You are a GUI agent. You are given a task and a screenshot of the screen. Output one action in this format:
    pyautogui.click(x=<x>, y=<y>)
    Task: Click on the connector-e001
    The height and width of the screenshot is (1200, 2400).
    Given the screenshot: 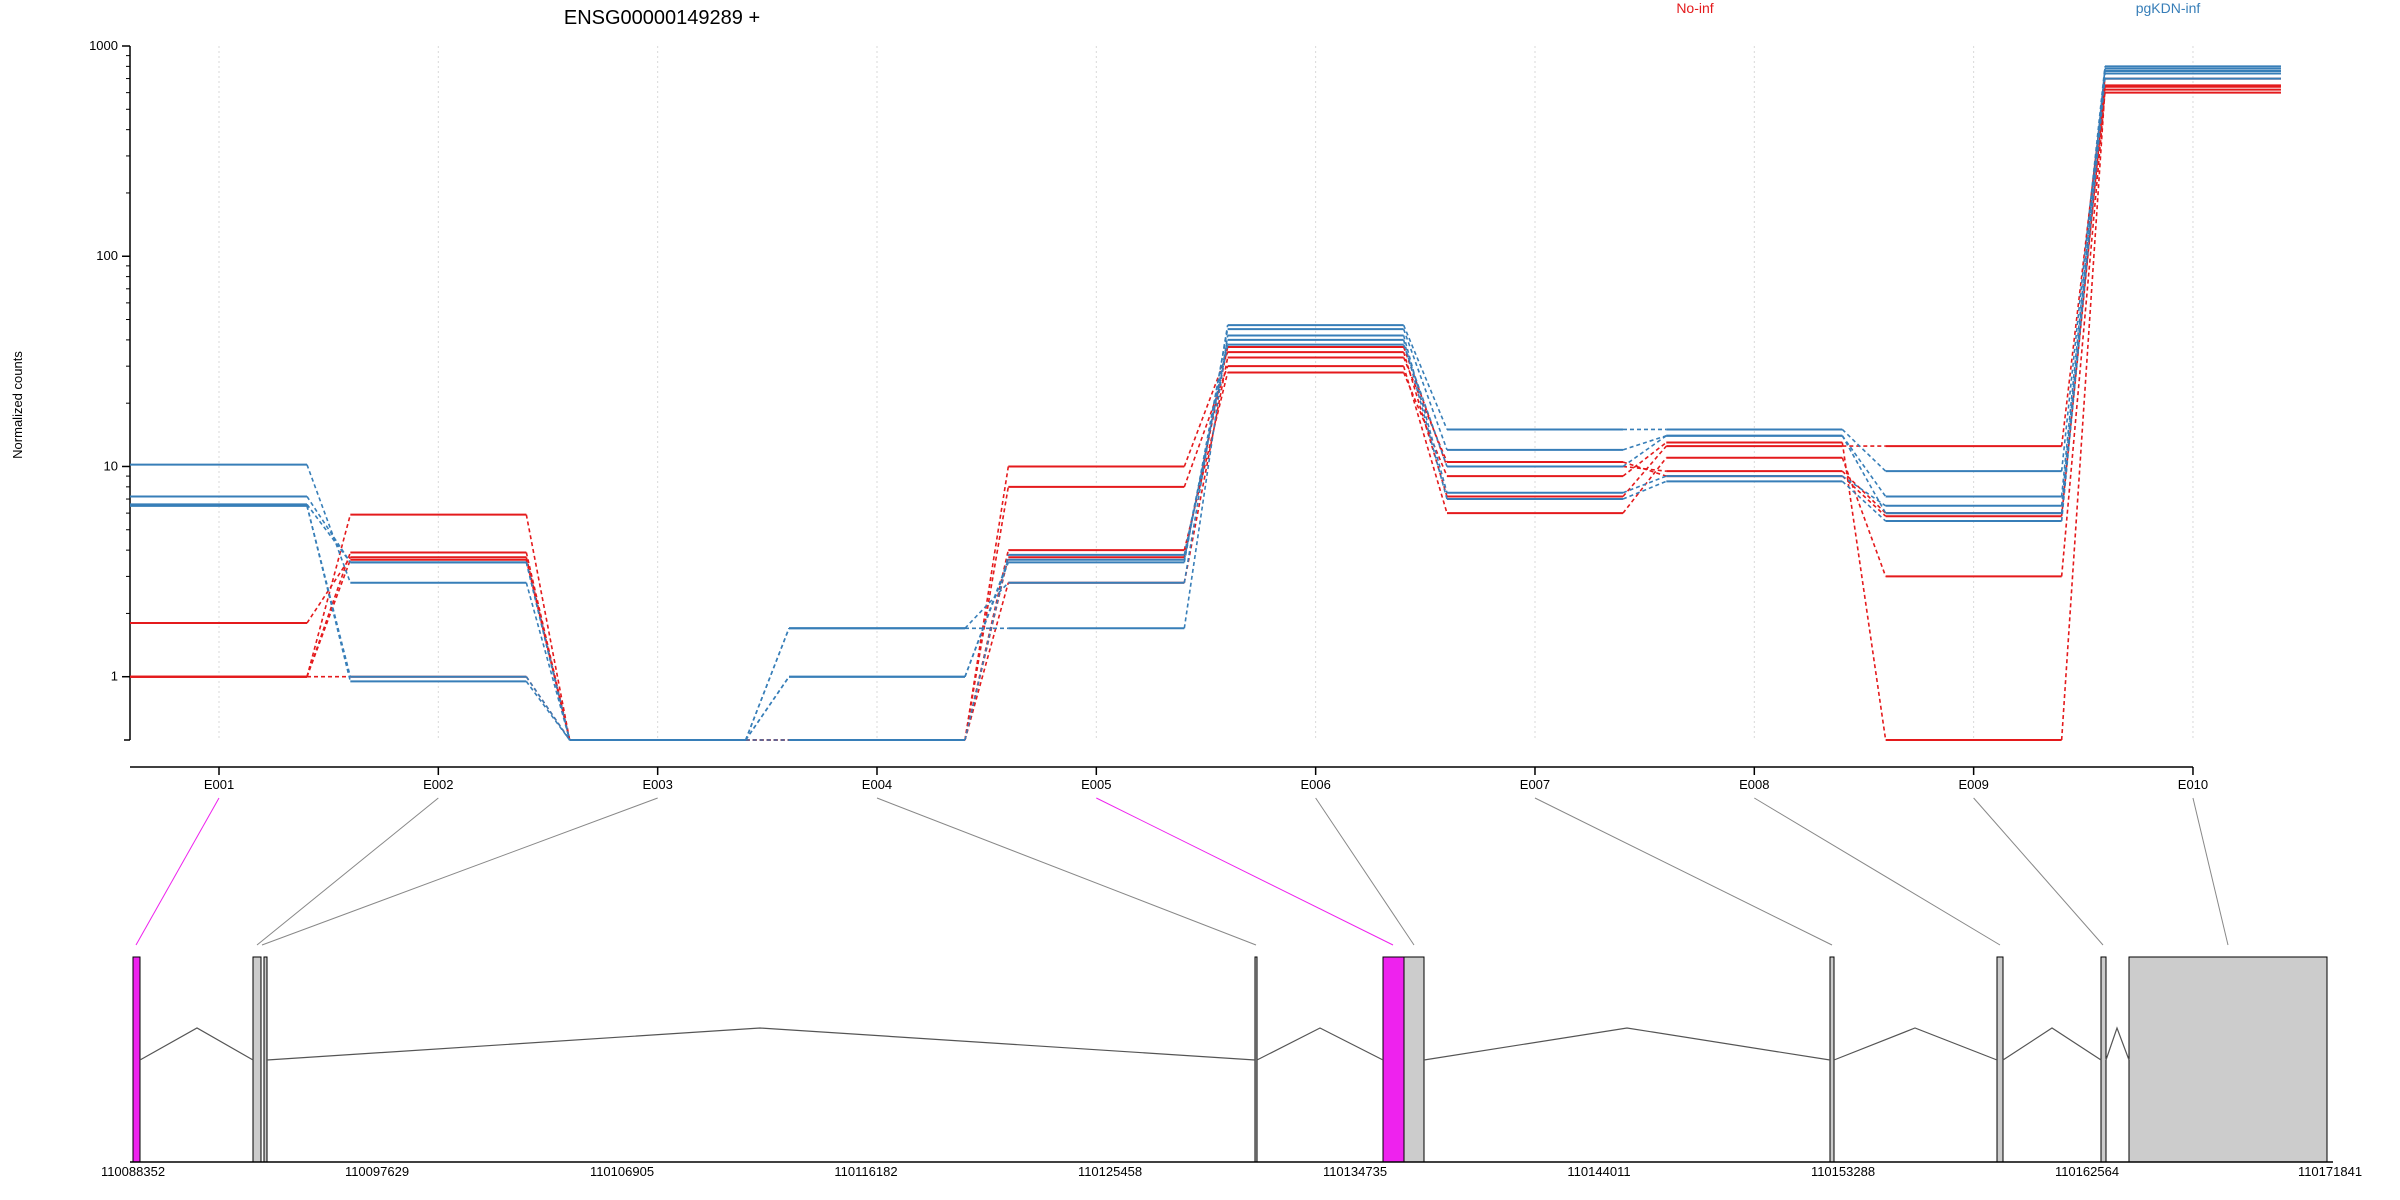 What is the action you would take?
    pyautogui.click(x=177, y=871)
    